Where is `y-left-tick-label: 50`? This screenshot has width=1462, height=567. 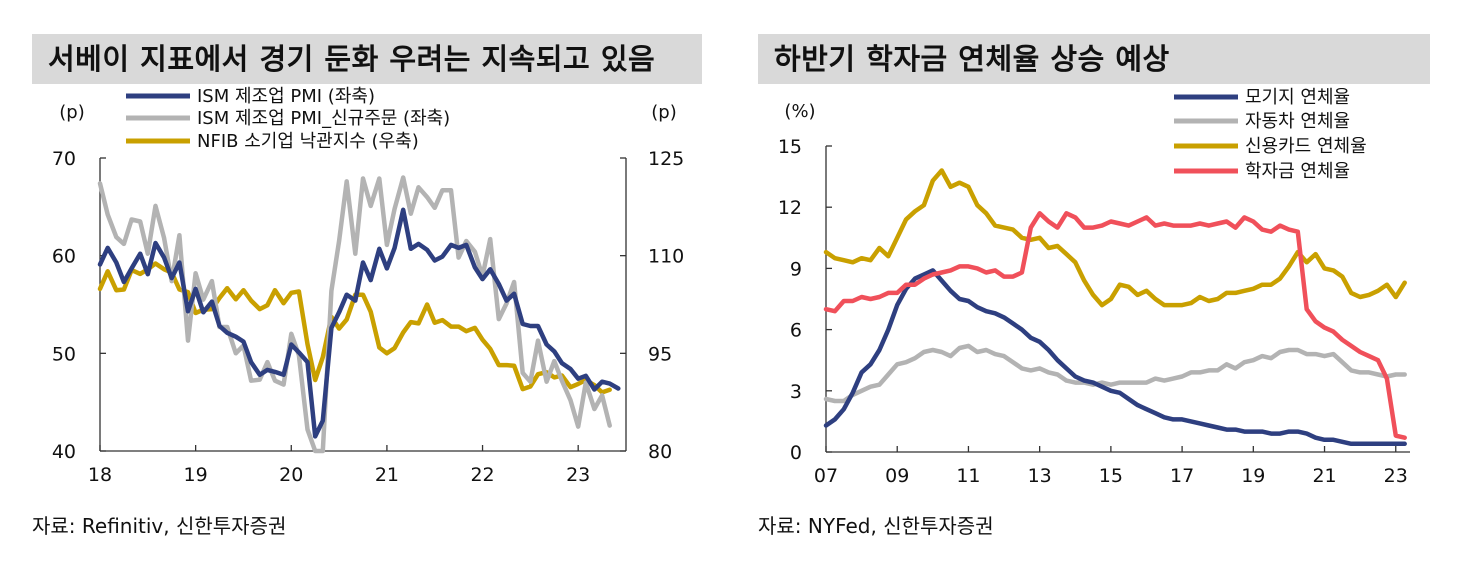
y-left-tick-label: 50 is located at coordinates (64, 354).